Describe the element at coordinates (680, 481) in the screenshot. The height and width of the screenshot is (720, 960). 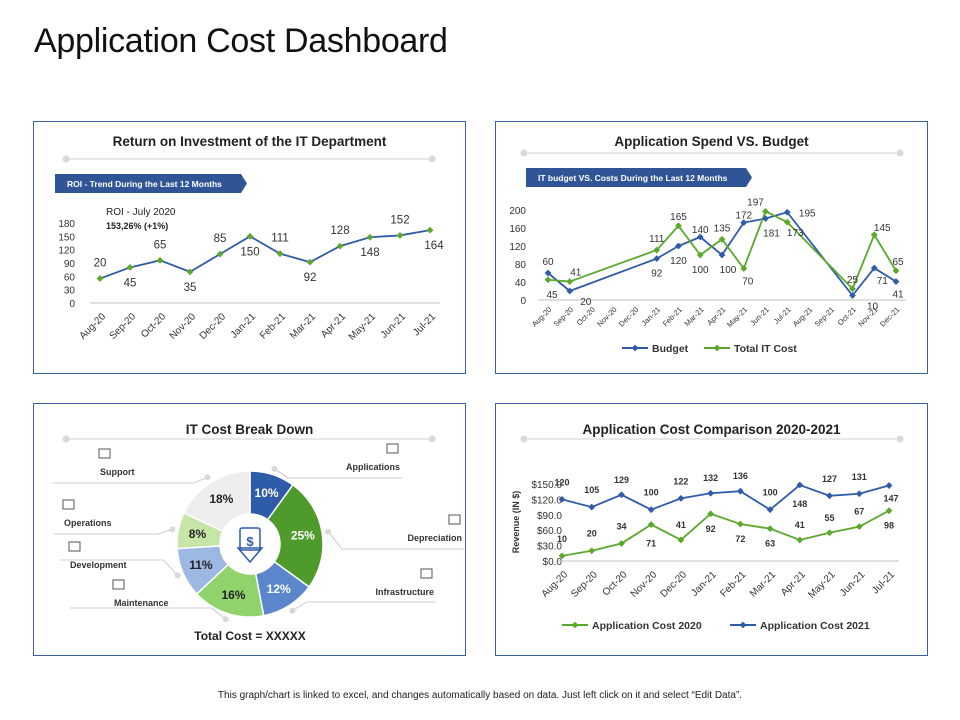
I see `cost-2021-data-label: 122` at that location.